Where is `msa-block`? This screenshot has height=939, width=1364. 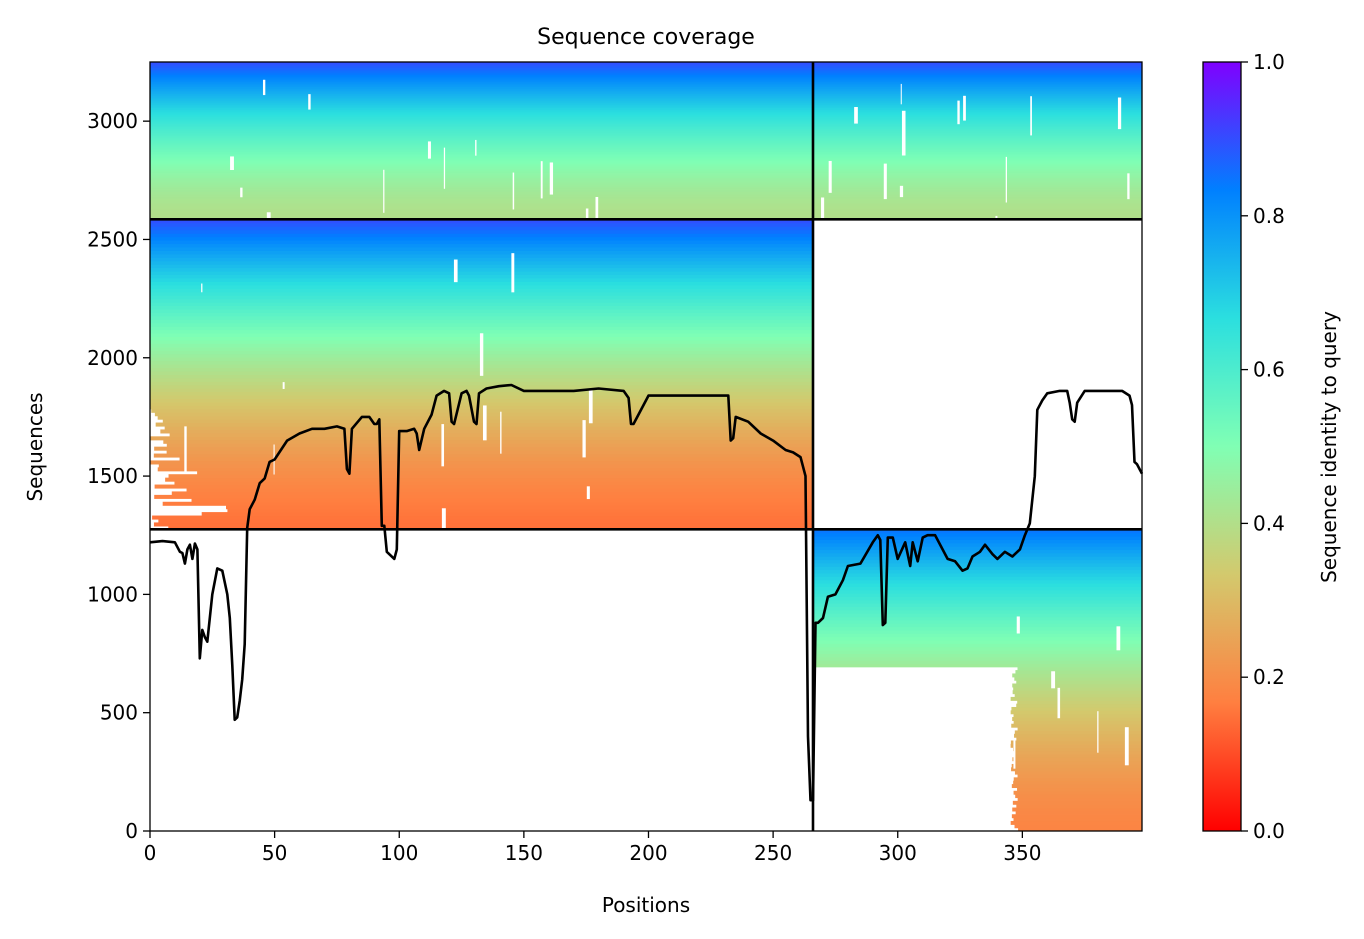
msa-block is located at coordinates (977, 149).